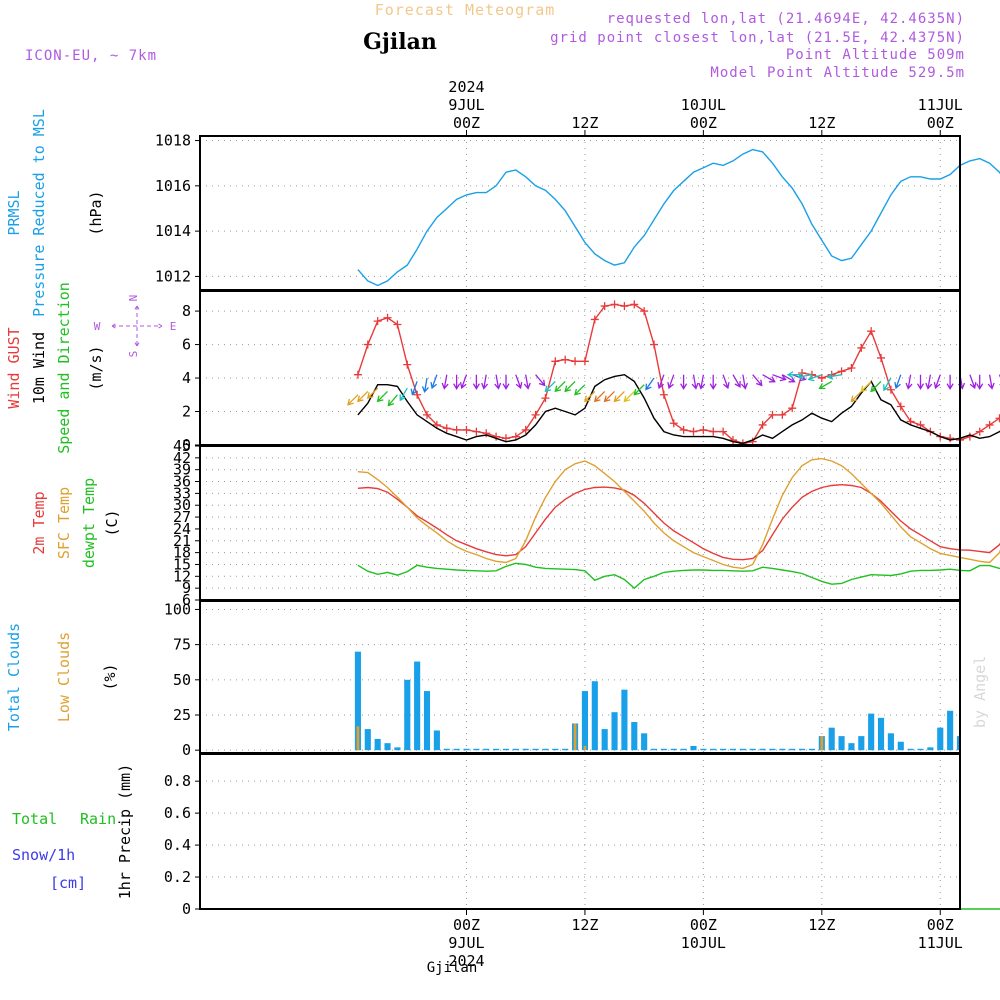 The height and width of the screenshot is (1000, 1000). What do you see at coordinates (110, 676) in the screenshot?
I see `clouds-ylabel: (%)` at bounding box center [110, 676].